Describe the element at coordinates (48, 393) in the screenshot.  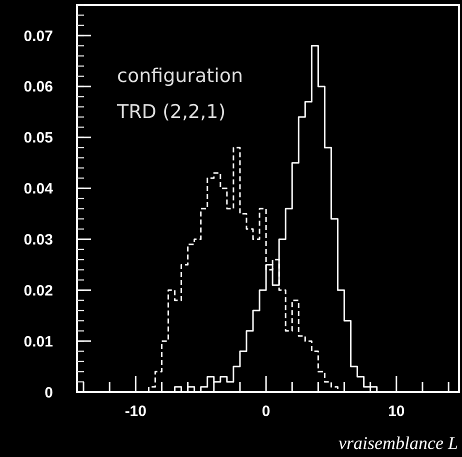
I see `y-tick-label: 0` at that location.